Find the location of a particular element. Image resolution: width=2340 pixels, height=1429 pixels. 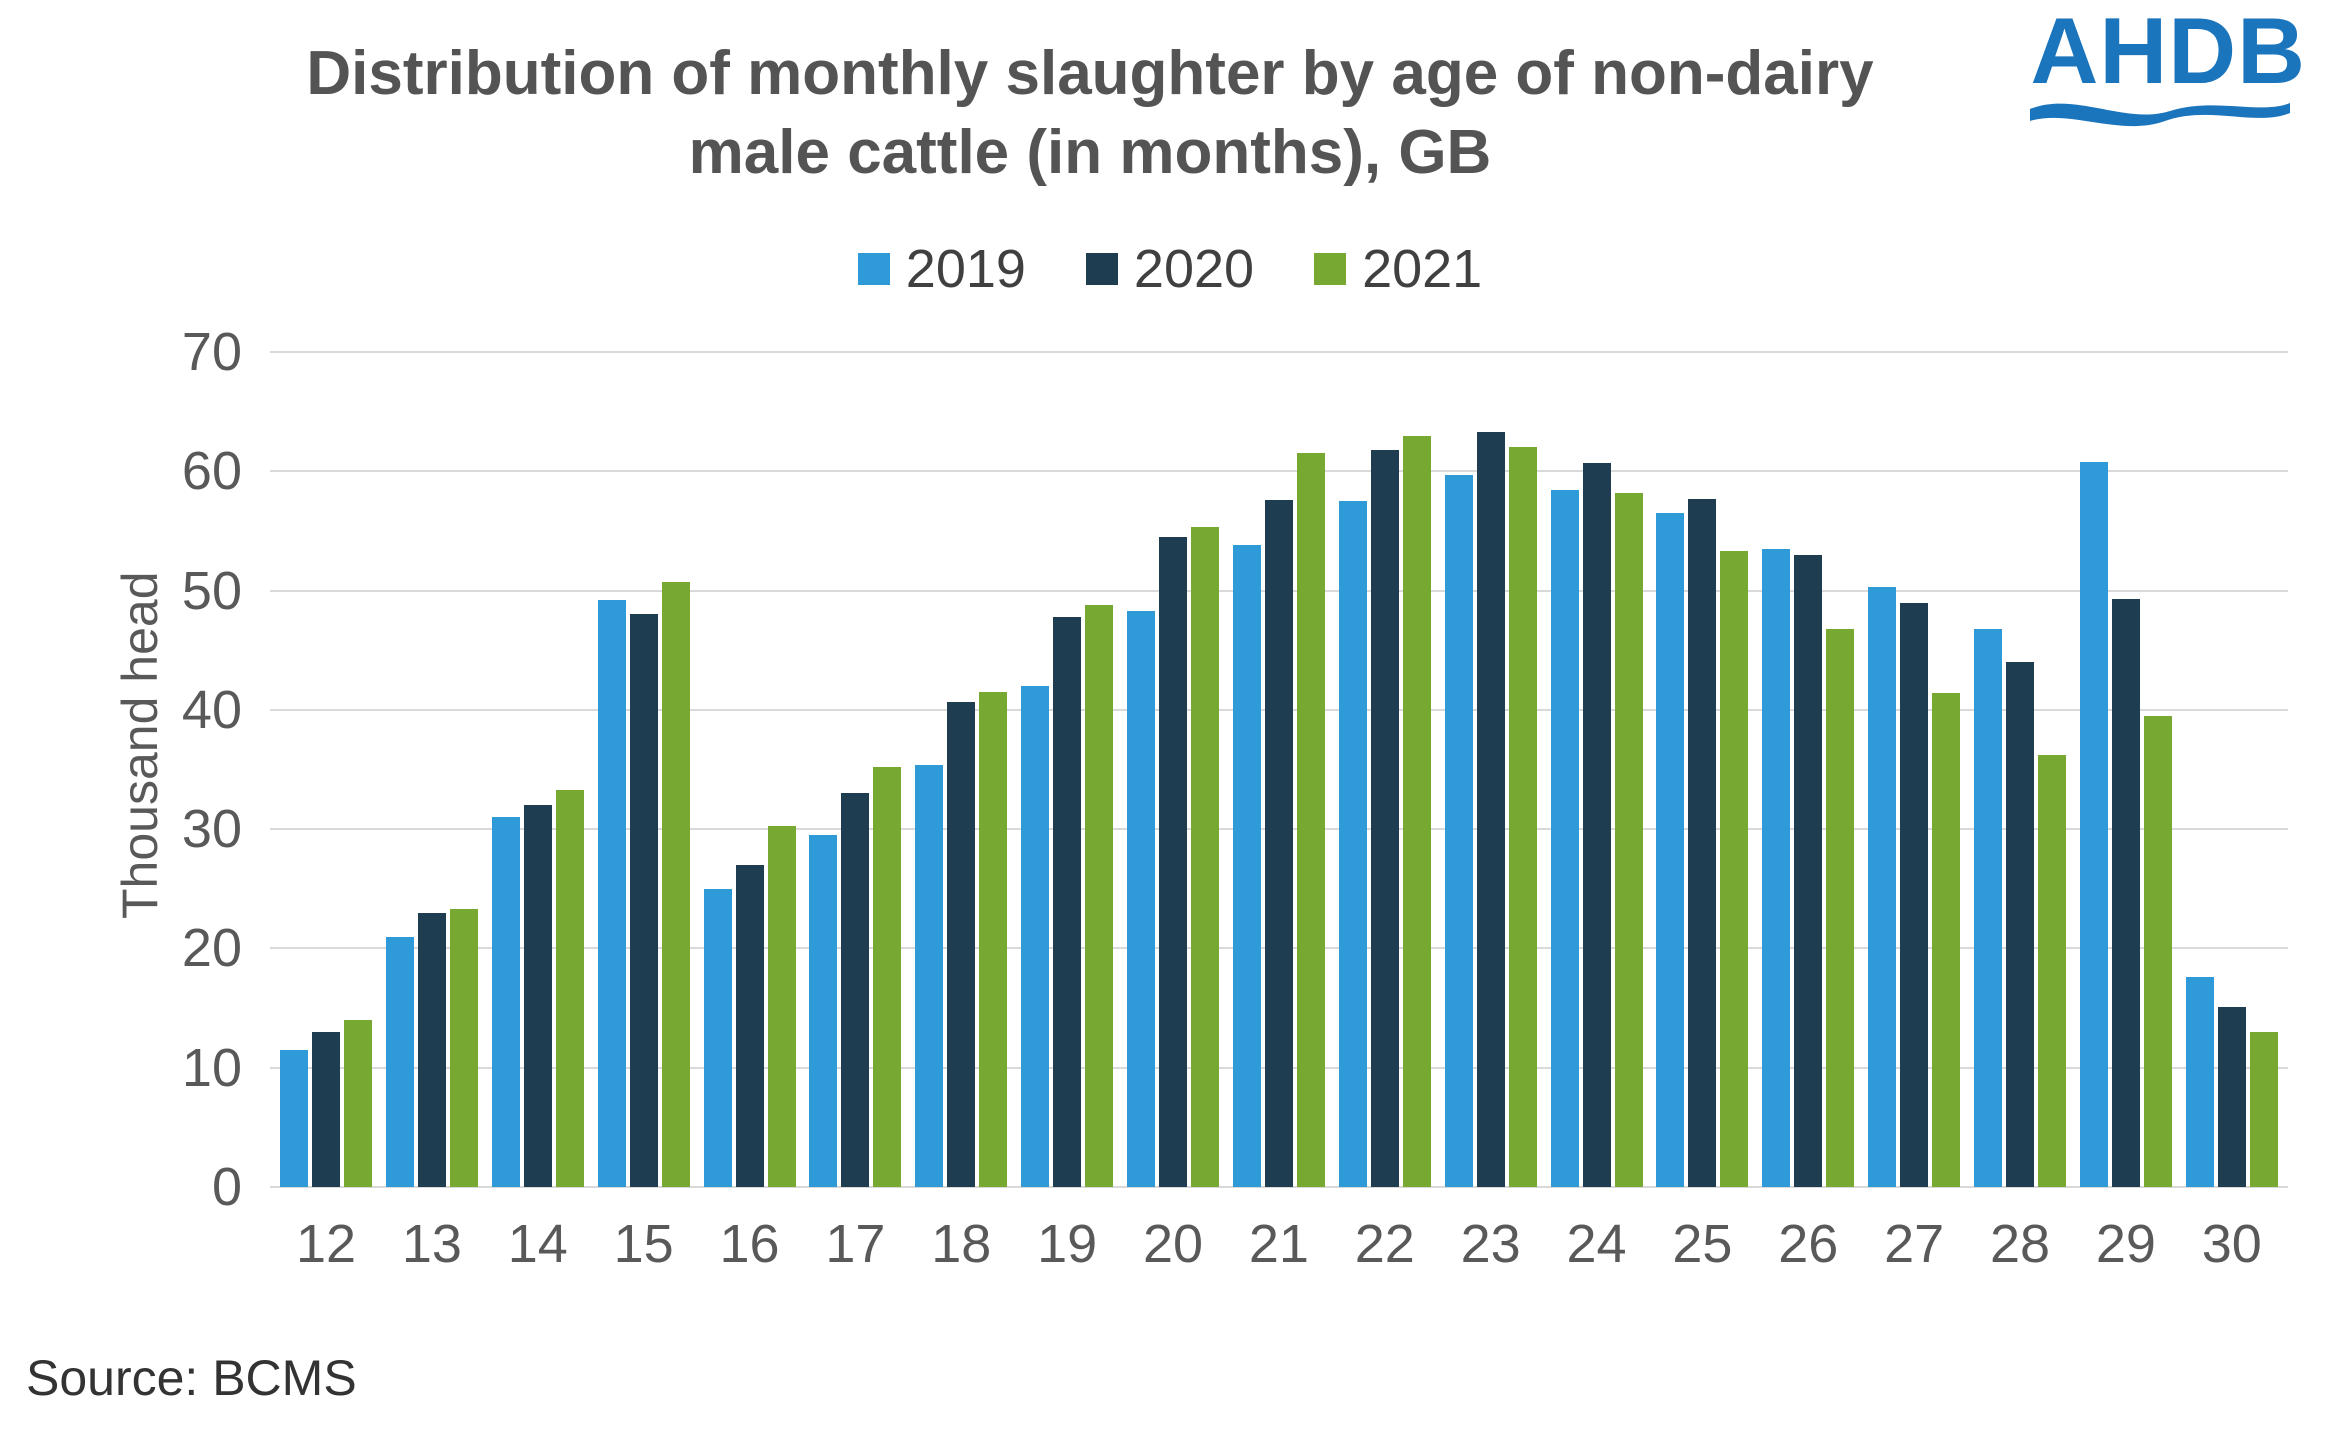

x-tick-20: 20 is located at coordinates (1173, 1244).